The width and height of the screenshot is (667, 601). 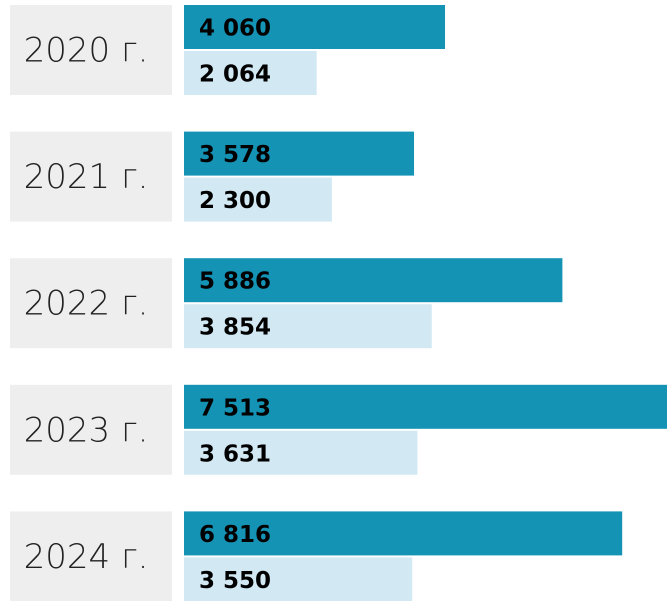 What do you see at coordinates (235, 75) in the screenshot?
I see `value-label: 2 064` at bounding box center [235, 75].